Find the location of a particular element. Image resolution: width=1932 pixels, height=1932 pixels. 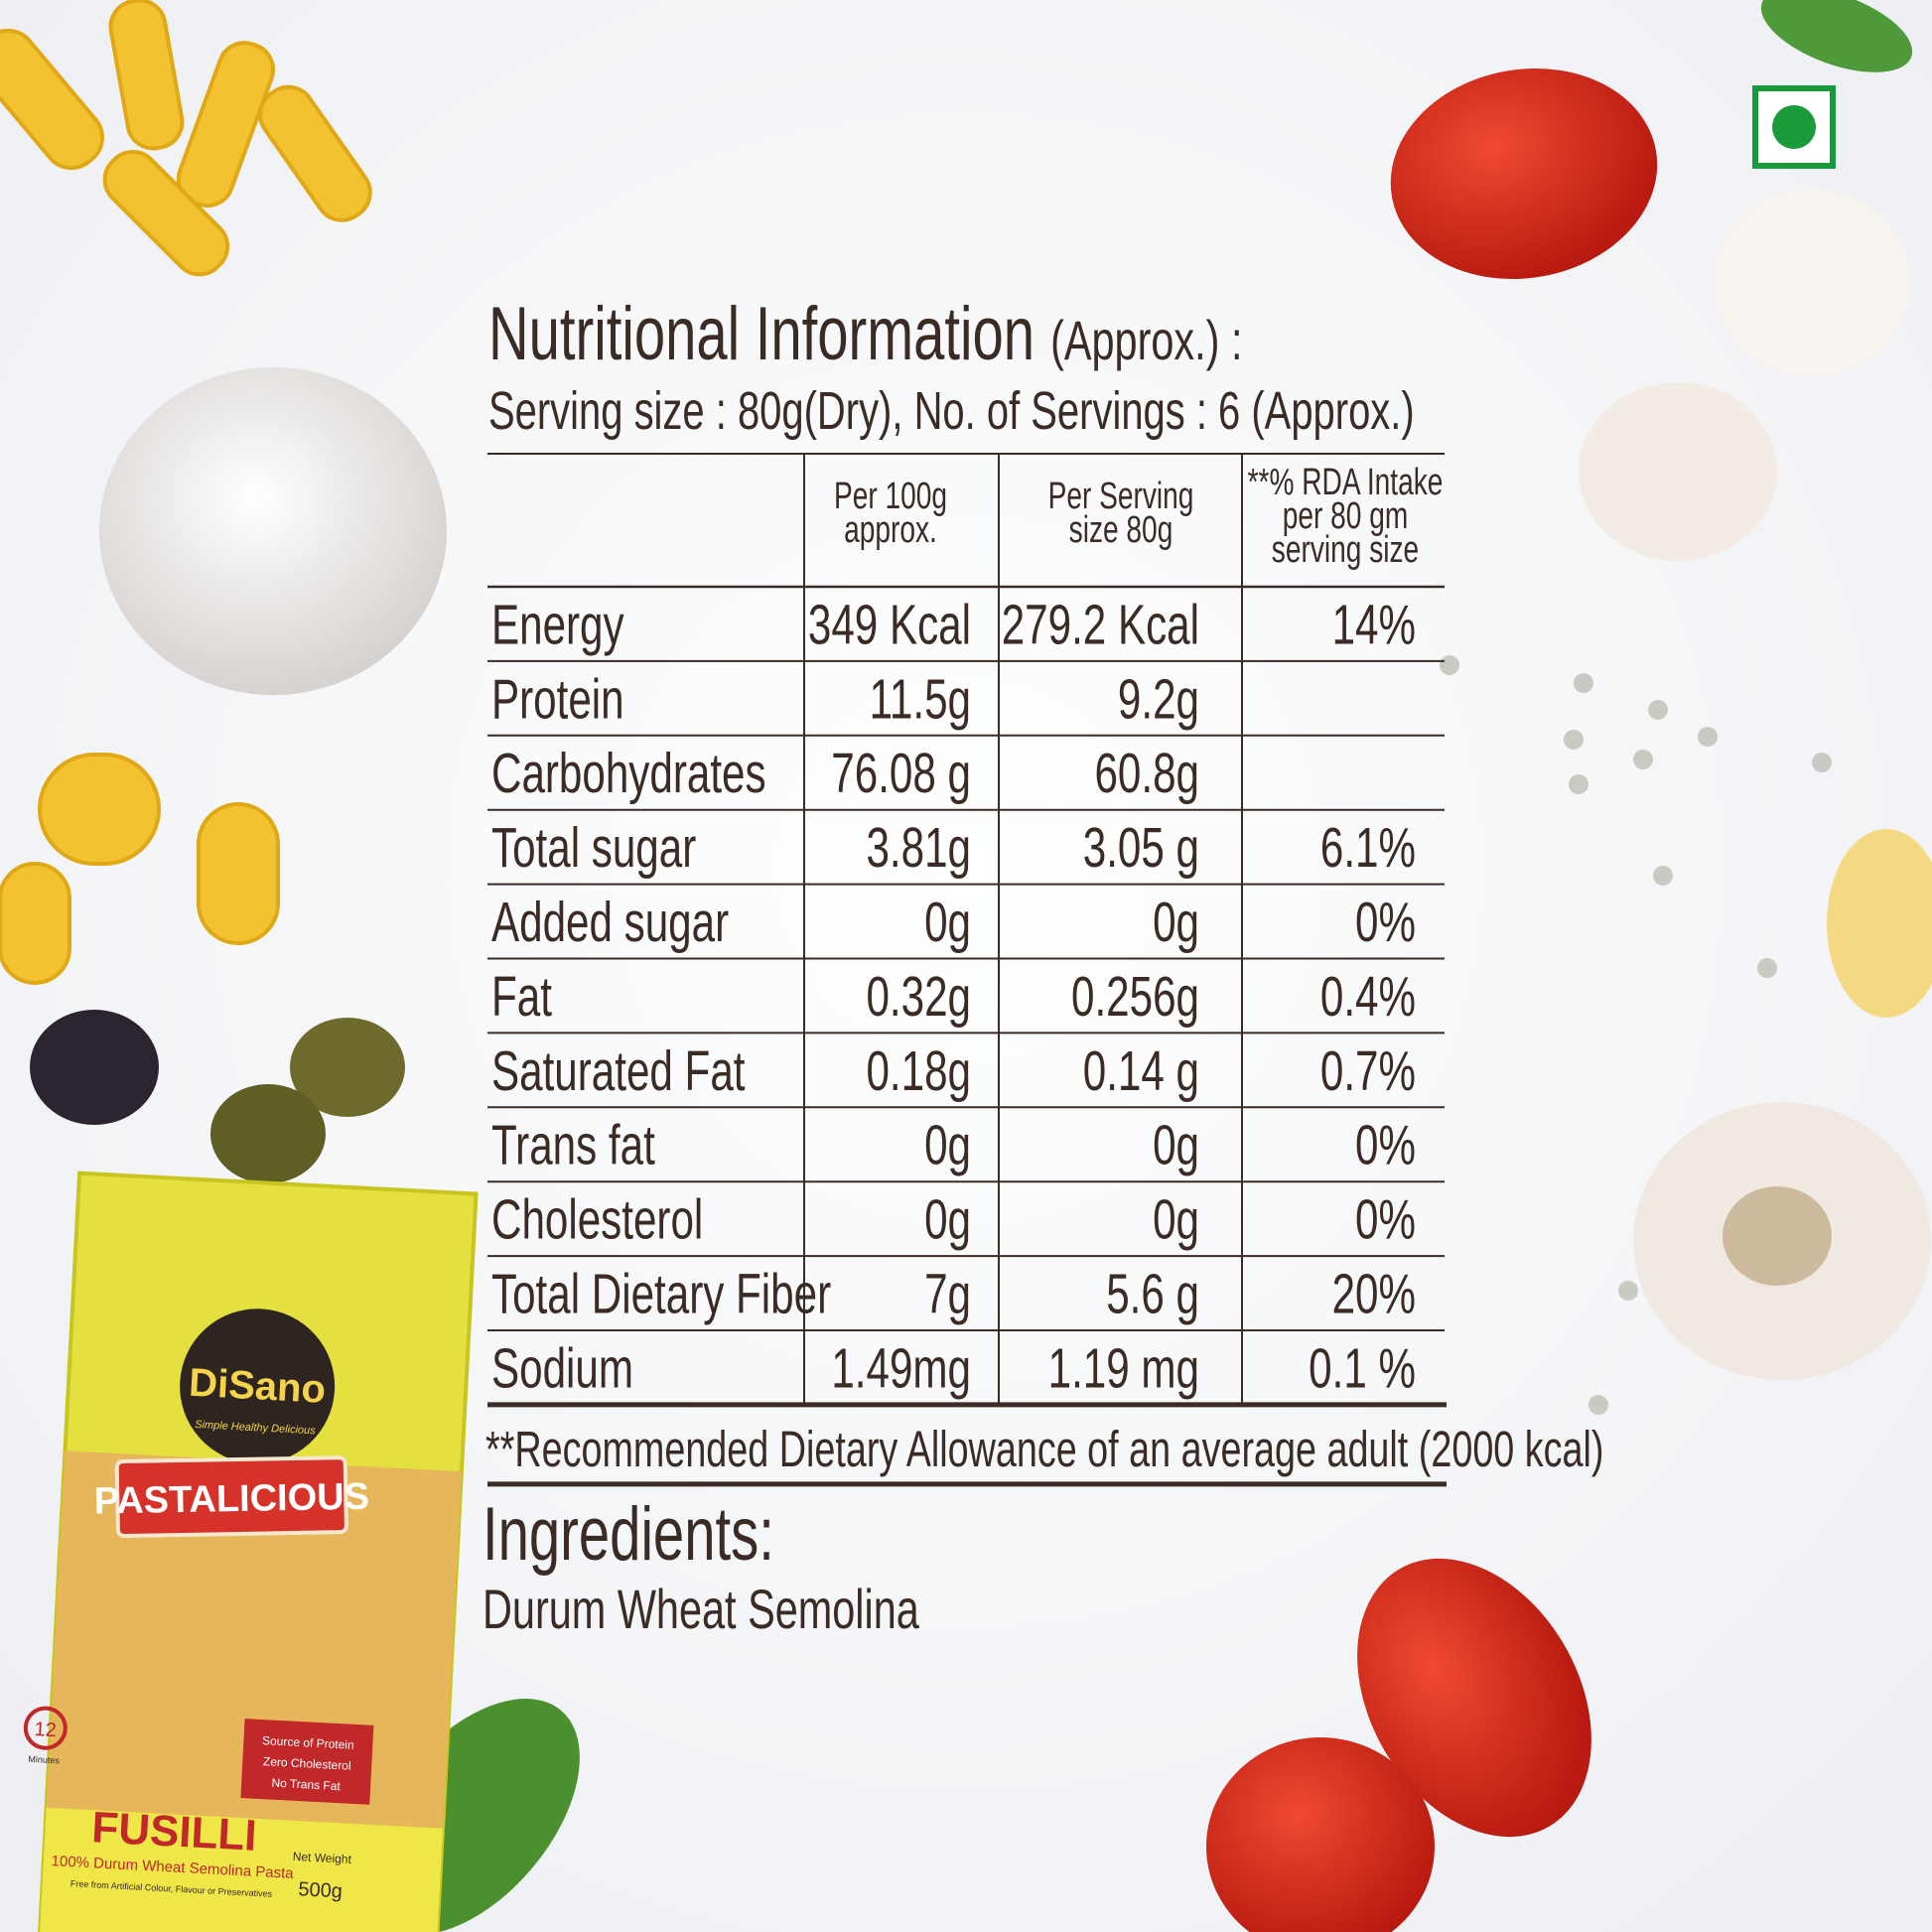

nutrient-value: 279.2 Kcal is located at coordinates (1101, 625).